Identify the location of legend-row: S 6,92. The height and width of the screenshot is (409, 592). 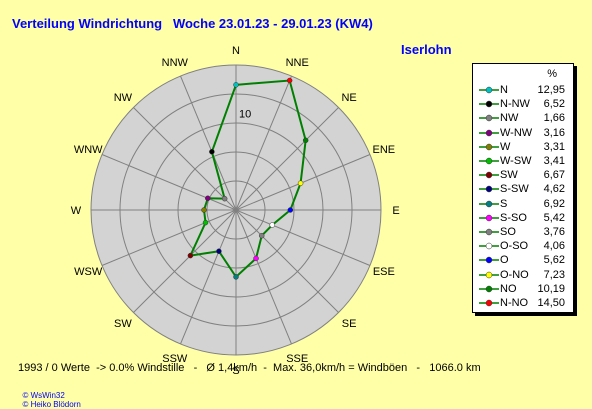
(523, 204).